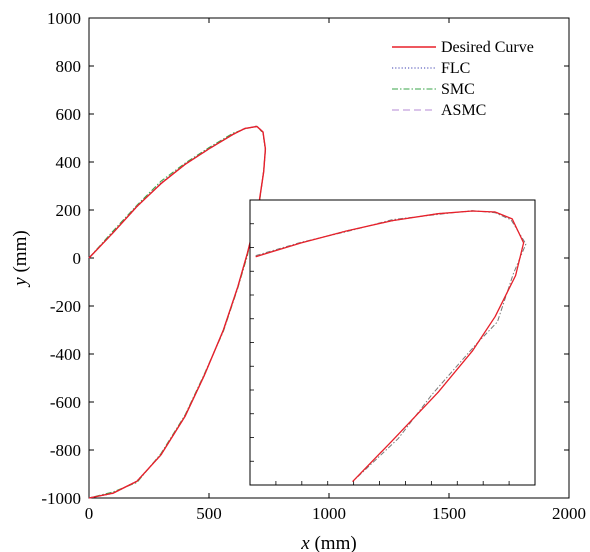 This screenshot has height=552, width=590. What do you see at coordinates (20, 253) in the screenshot?
I see `y-axis-label-unit: (mm)` at bounding box center [20, 253].